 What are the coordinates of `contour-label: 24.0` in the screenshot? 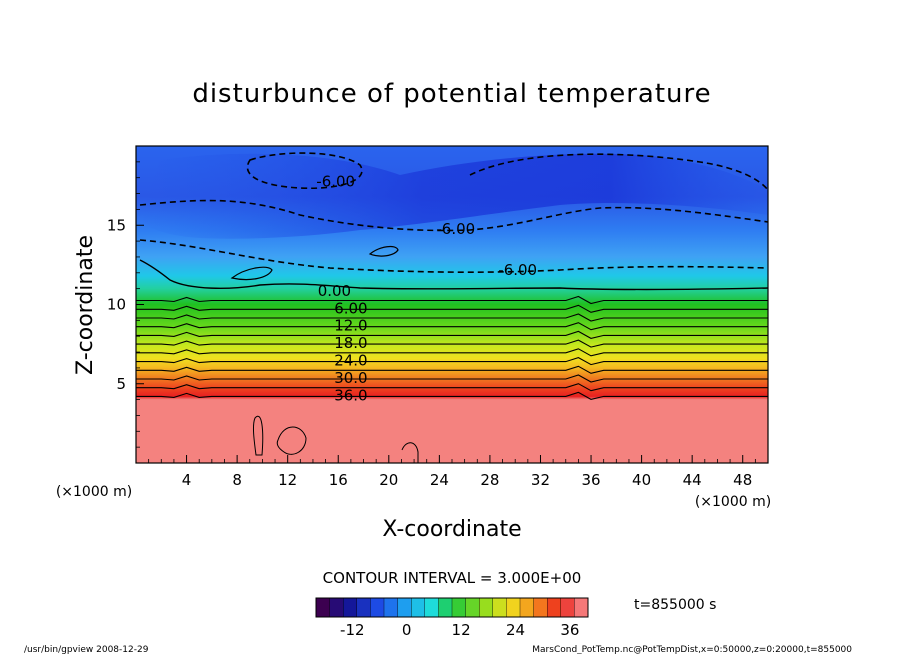 It's located at (350, 361).